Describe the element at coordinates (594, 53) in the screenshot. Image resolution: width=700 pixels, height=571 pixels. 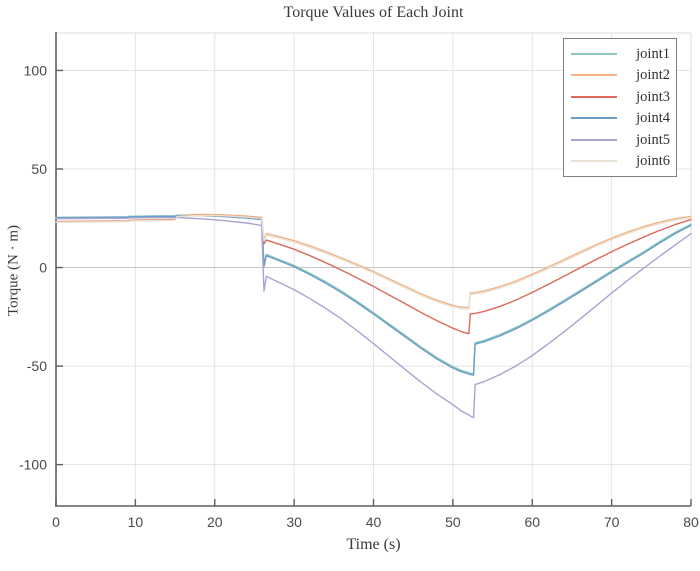
I see `legend-line-sample-joint1` at that location.